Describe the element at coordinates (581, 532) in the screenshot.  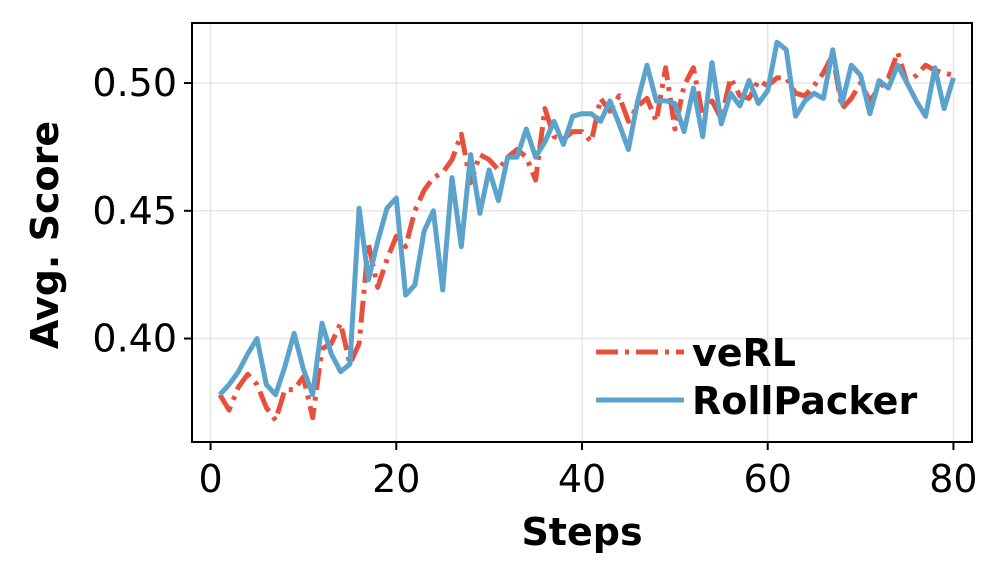
I see `x-axis-label: Steps` at that location.